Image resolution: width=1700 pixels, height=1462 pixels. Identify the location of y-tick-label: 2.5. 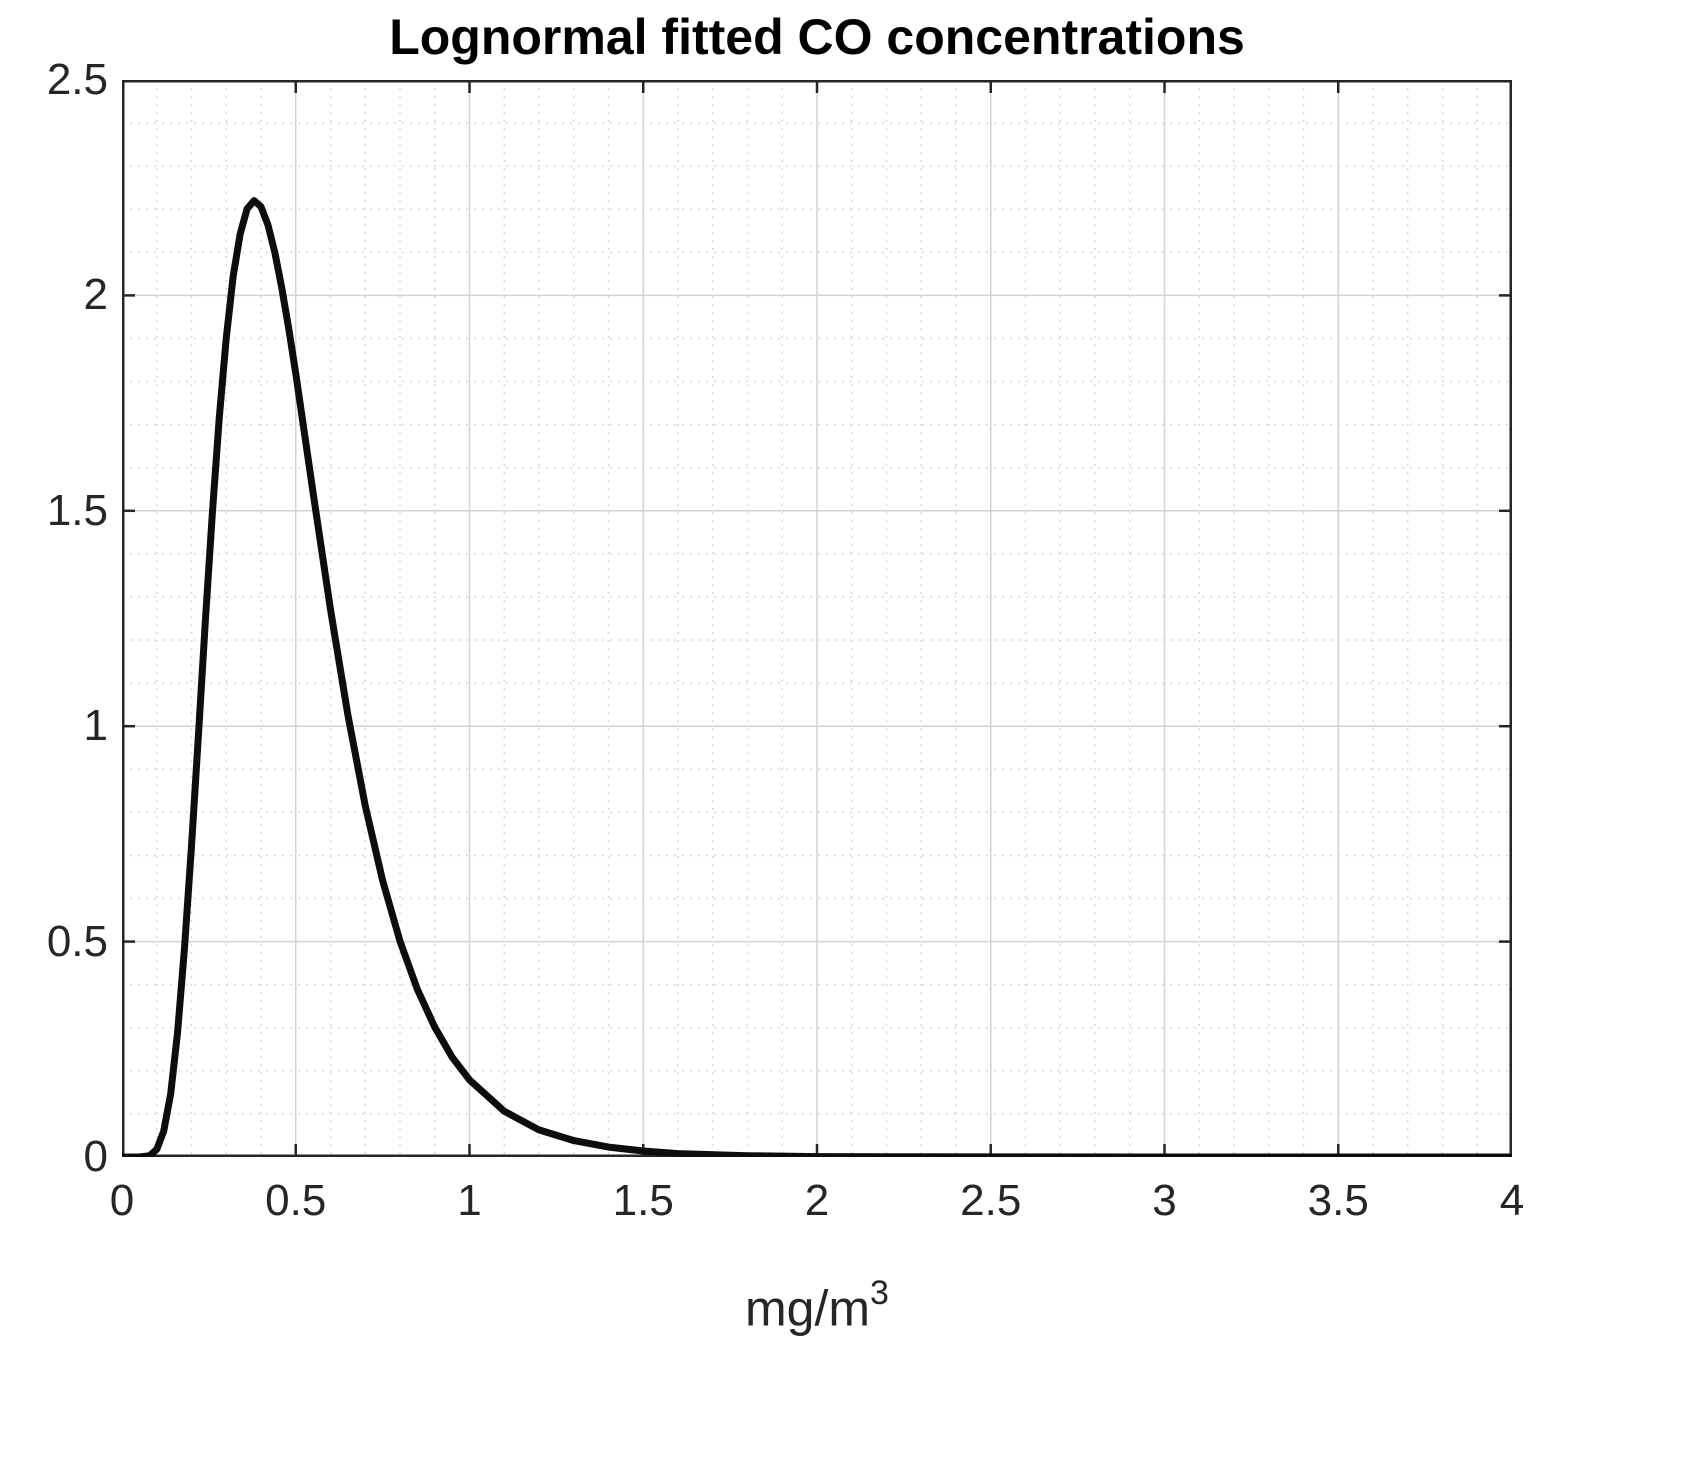
(77, 79).